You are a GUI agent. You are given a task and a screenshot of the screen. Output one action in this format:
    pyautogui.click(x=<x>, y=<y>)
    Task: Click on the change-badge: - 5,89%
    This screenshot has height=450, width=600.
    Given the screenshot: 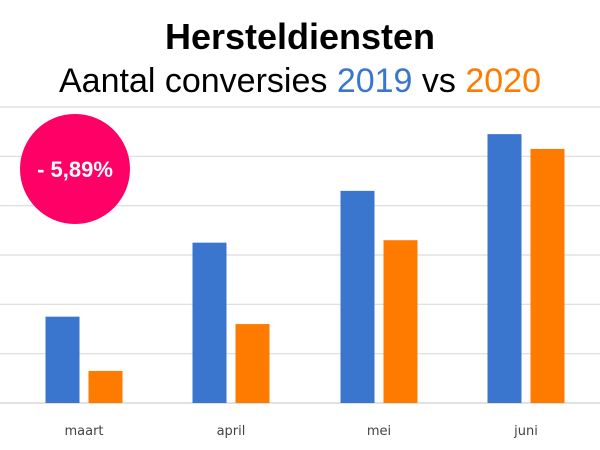 What is the action you would take?
    pyautogui.click(x=75, y=169)
    